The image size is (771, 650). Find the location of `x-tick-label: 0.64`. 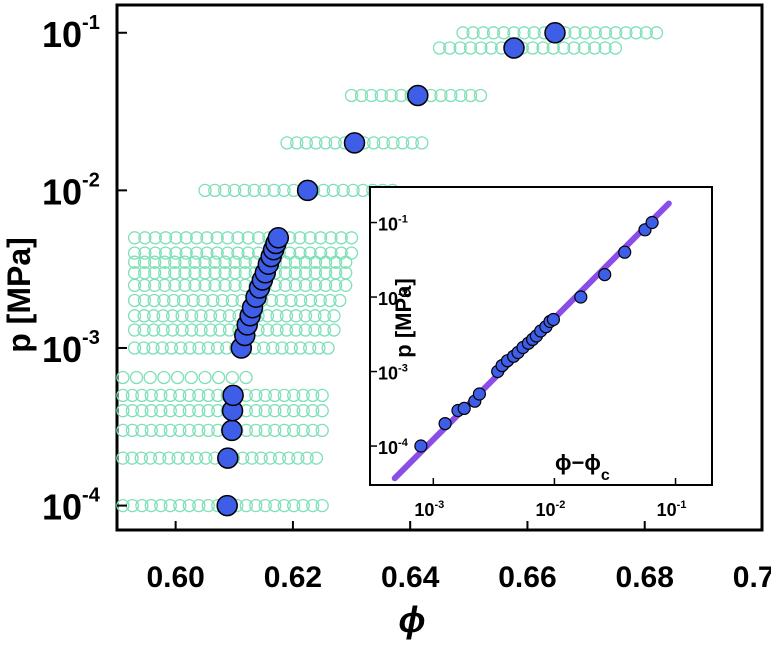

x-tick-label: 0.64 is located at coordinates (410, 577).